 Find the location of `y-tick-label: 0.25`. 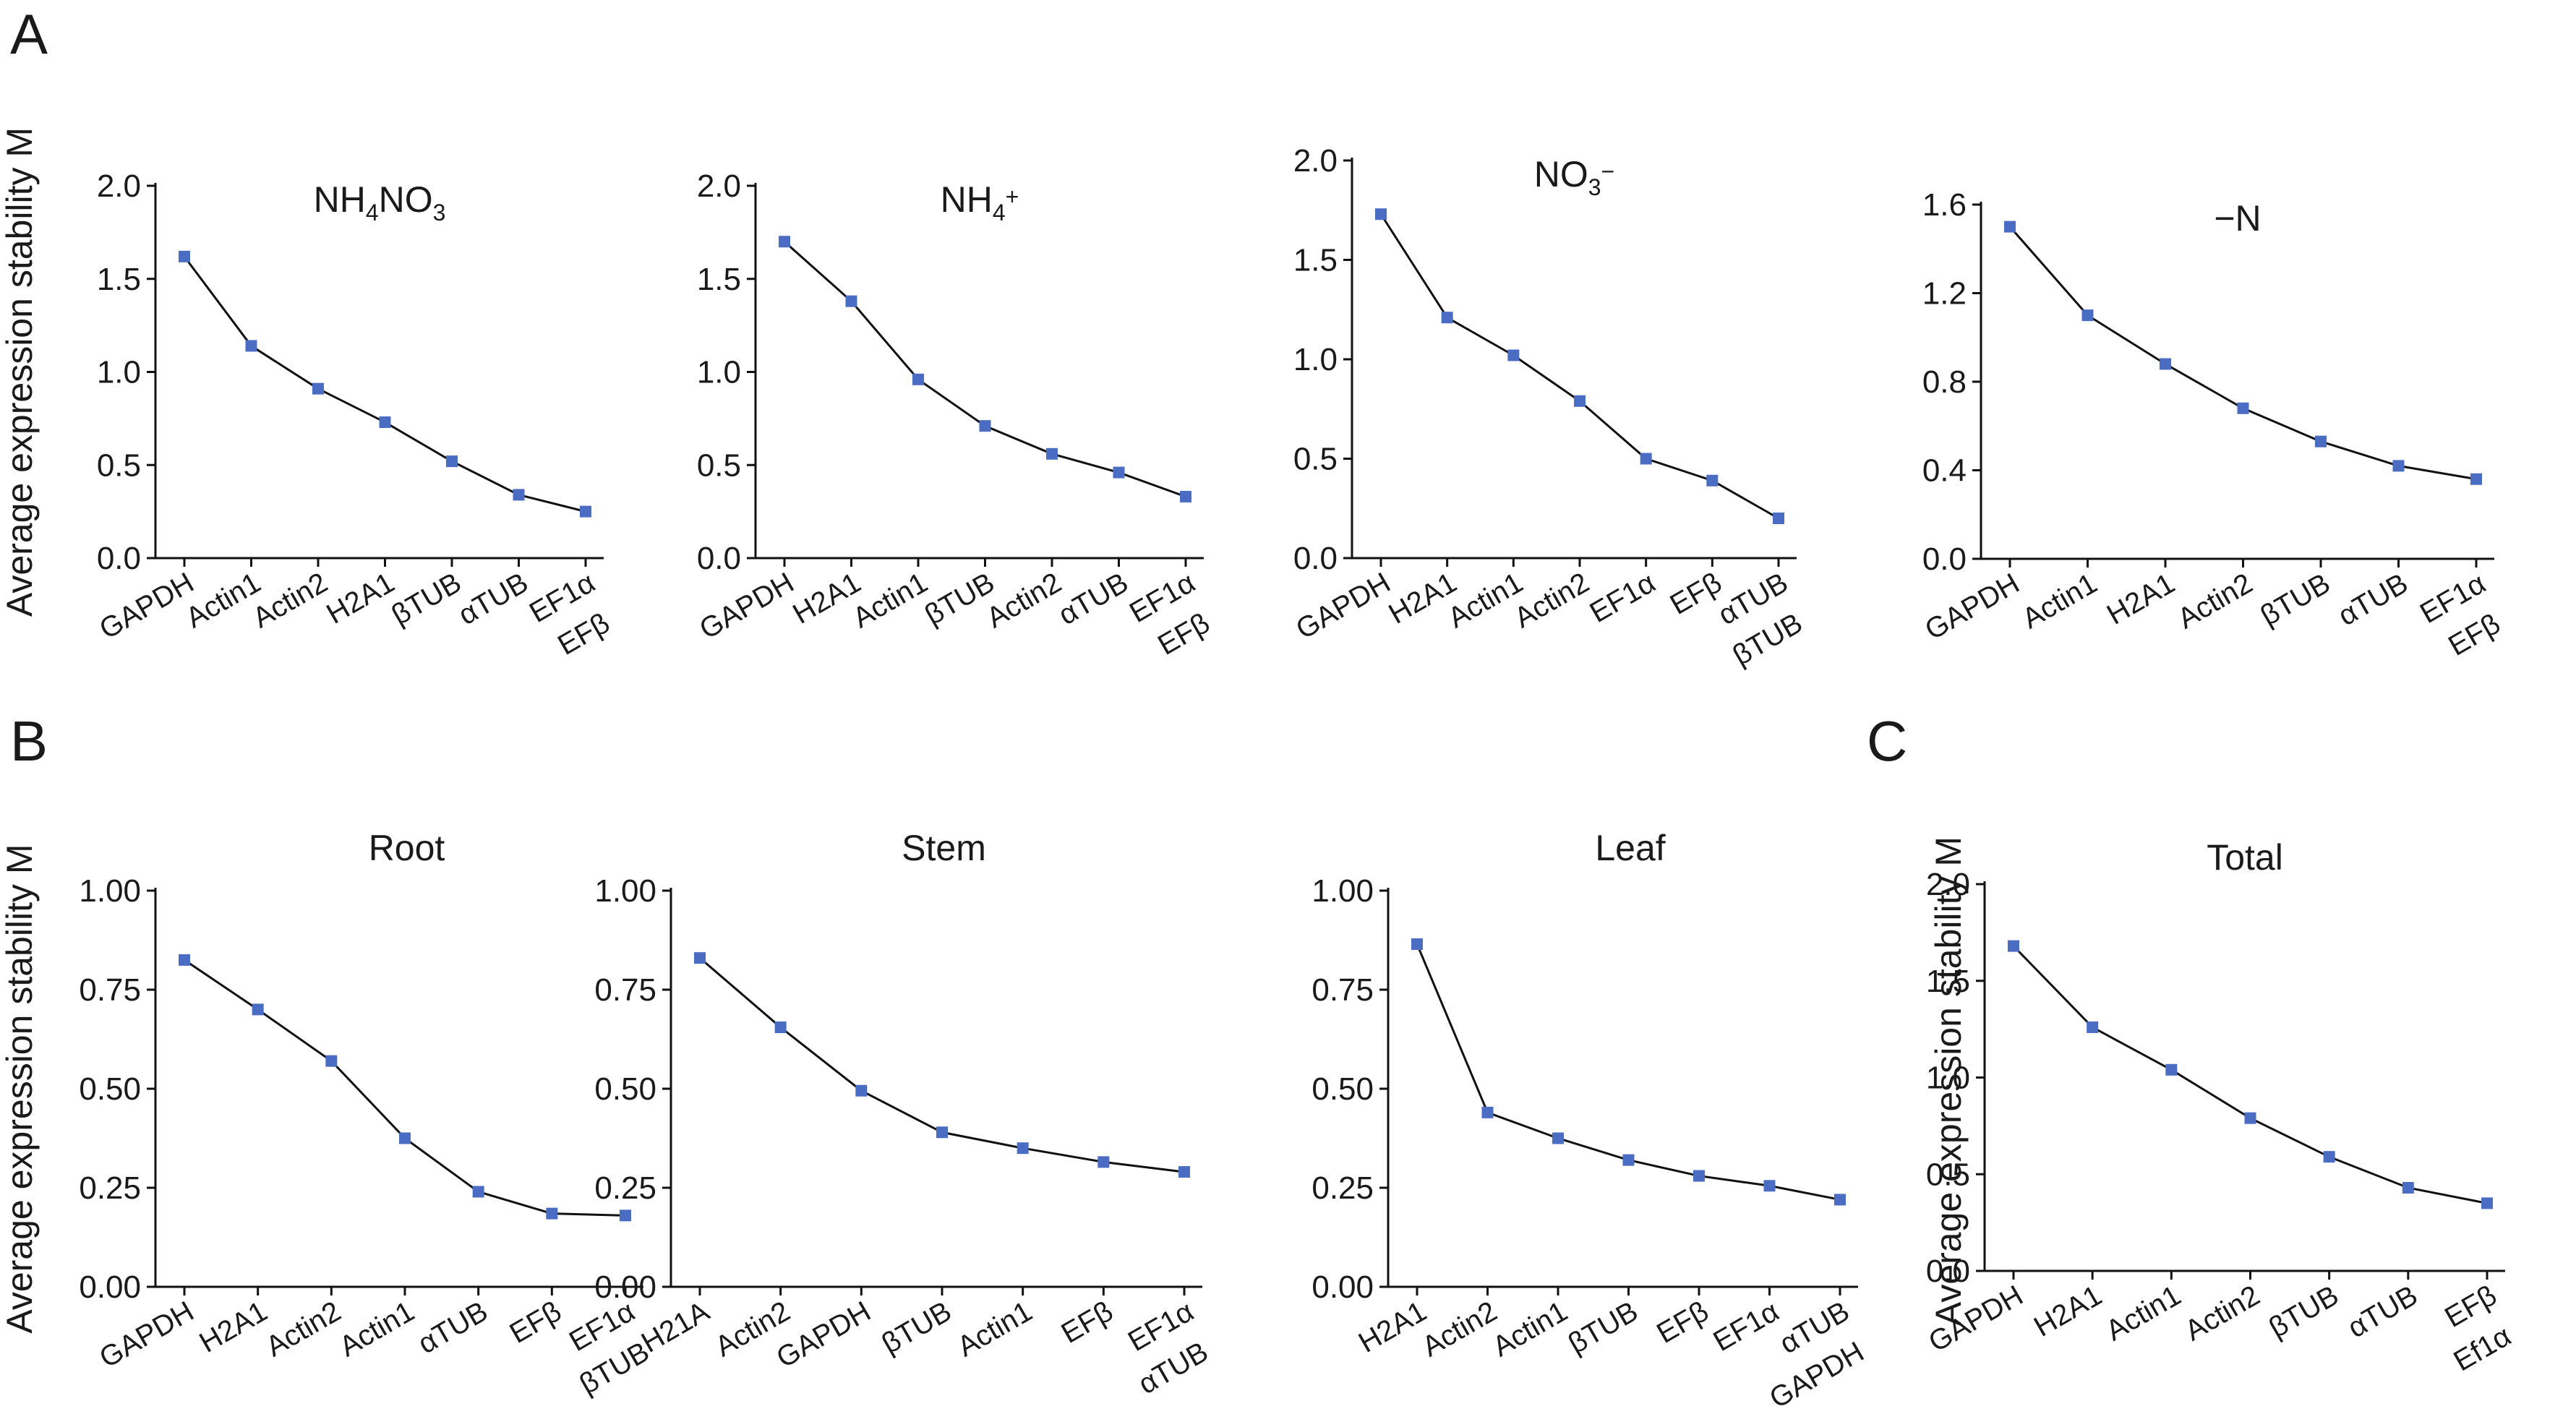

y-tick-label: 0.25 is located at coordinates (110, 1188).